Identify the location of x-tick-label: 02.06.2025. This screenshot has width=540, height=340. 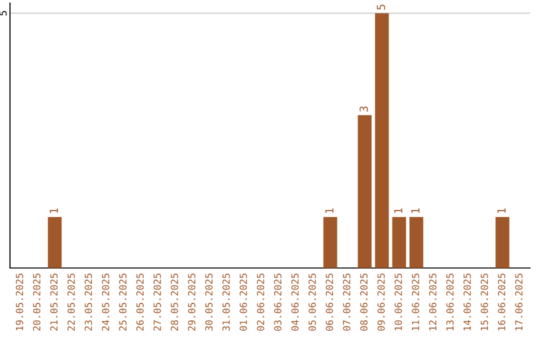
(260, 302).